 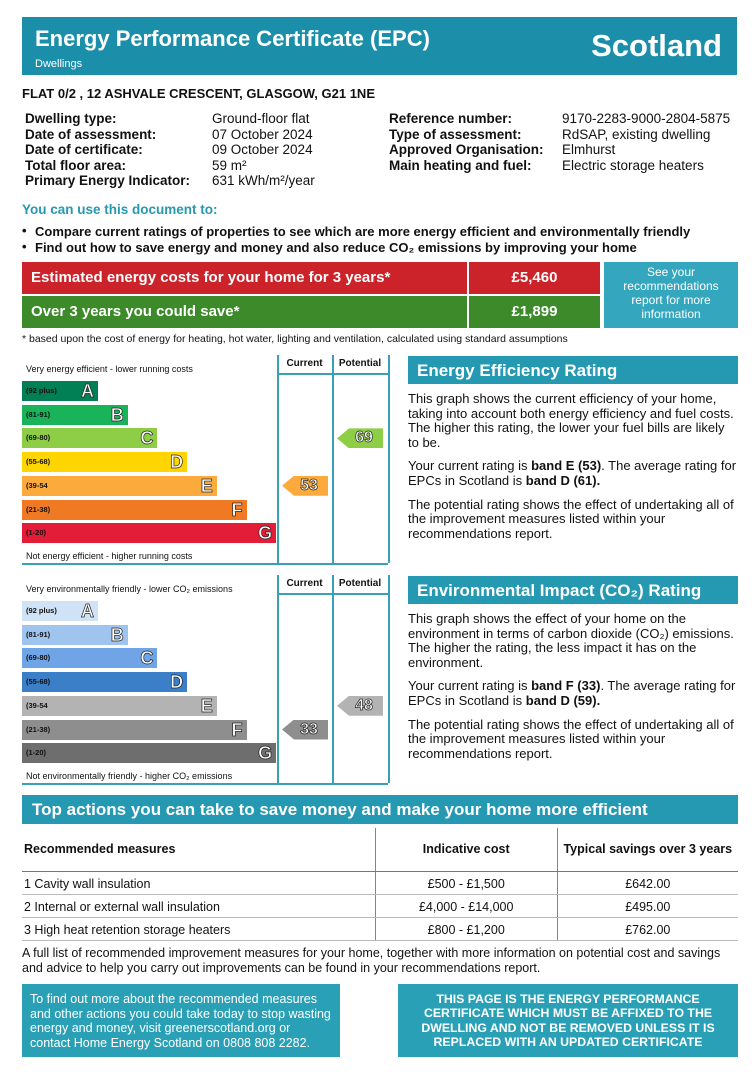 What do you see at coordinates (466, 149) in the screenshot?
I see `detail-label: Approved Organisation:` at bounding box center [466, 149].